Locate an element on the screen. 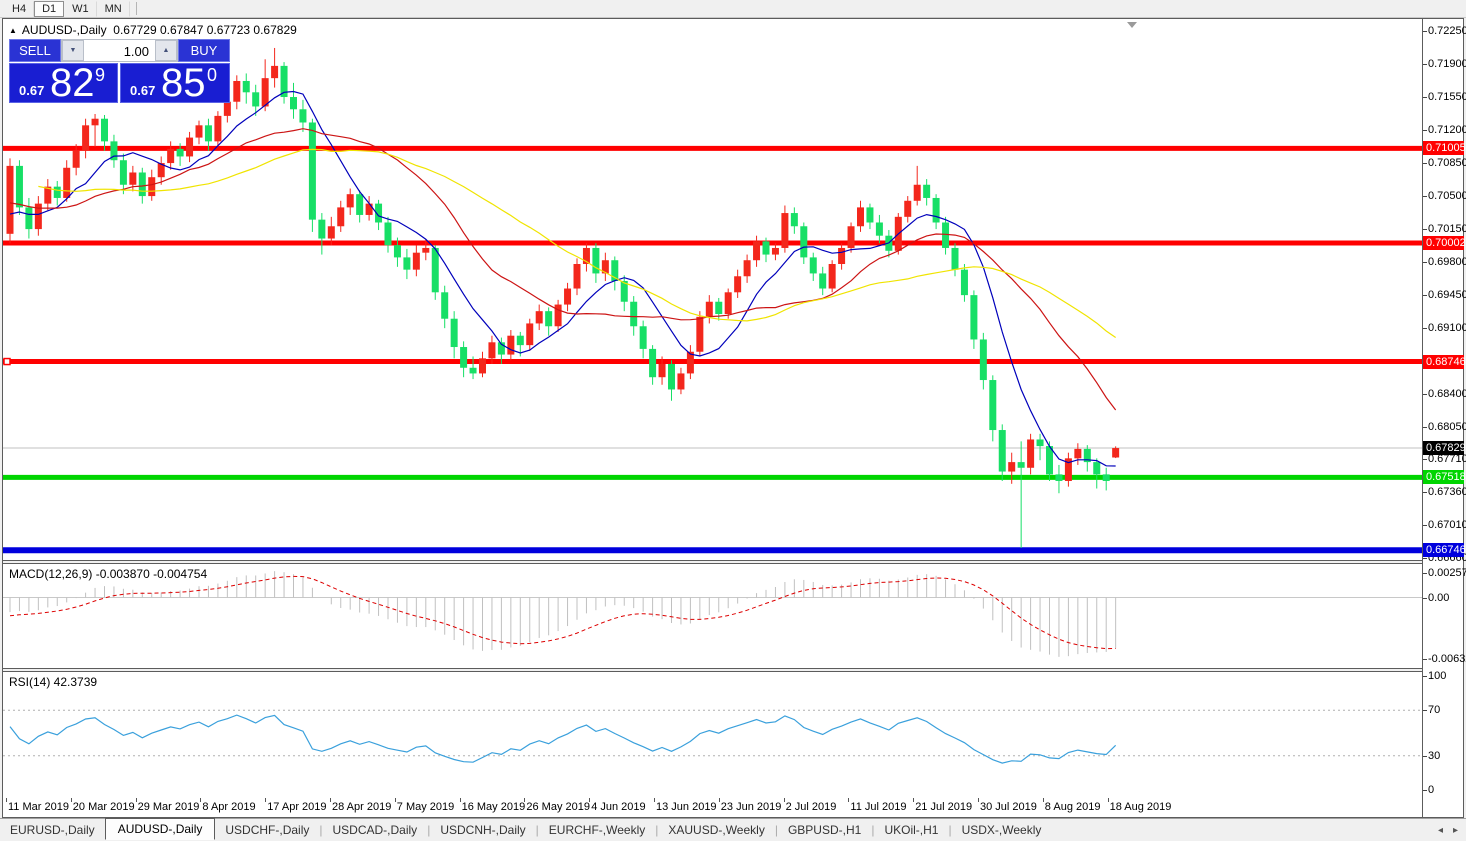  chart-tab-usdchf-daily: USDCHF-,Daily is located at coordinates (267, 830).